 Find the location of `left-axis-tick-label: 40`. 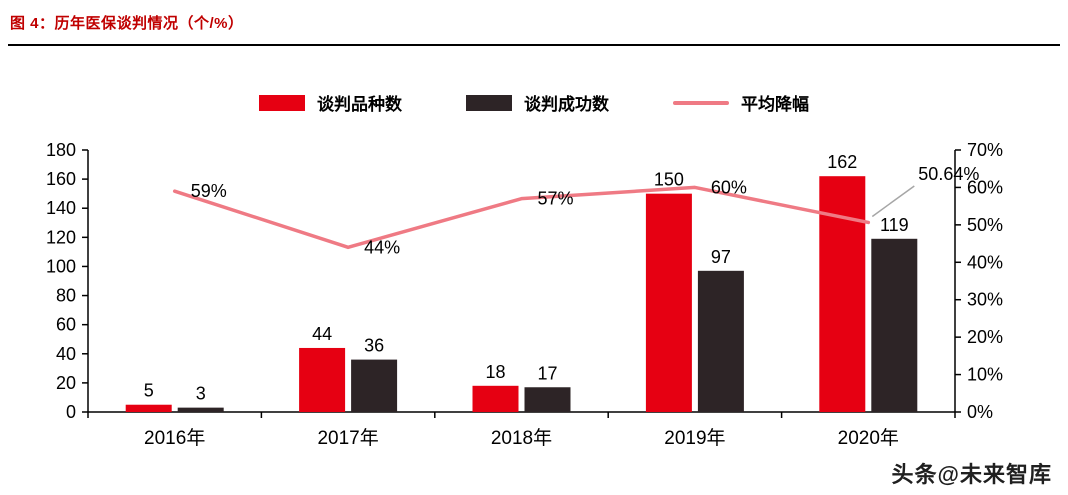

left-axis-tick-label: 40 is located at coordinates (66, 354).